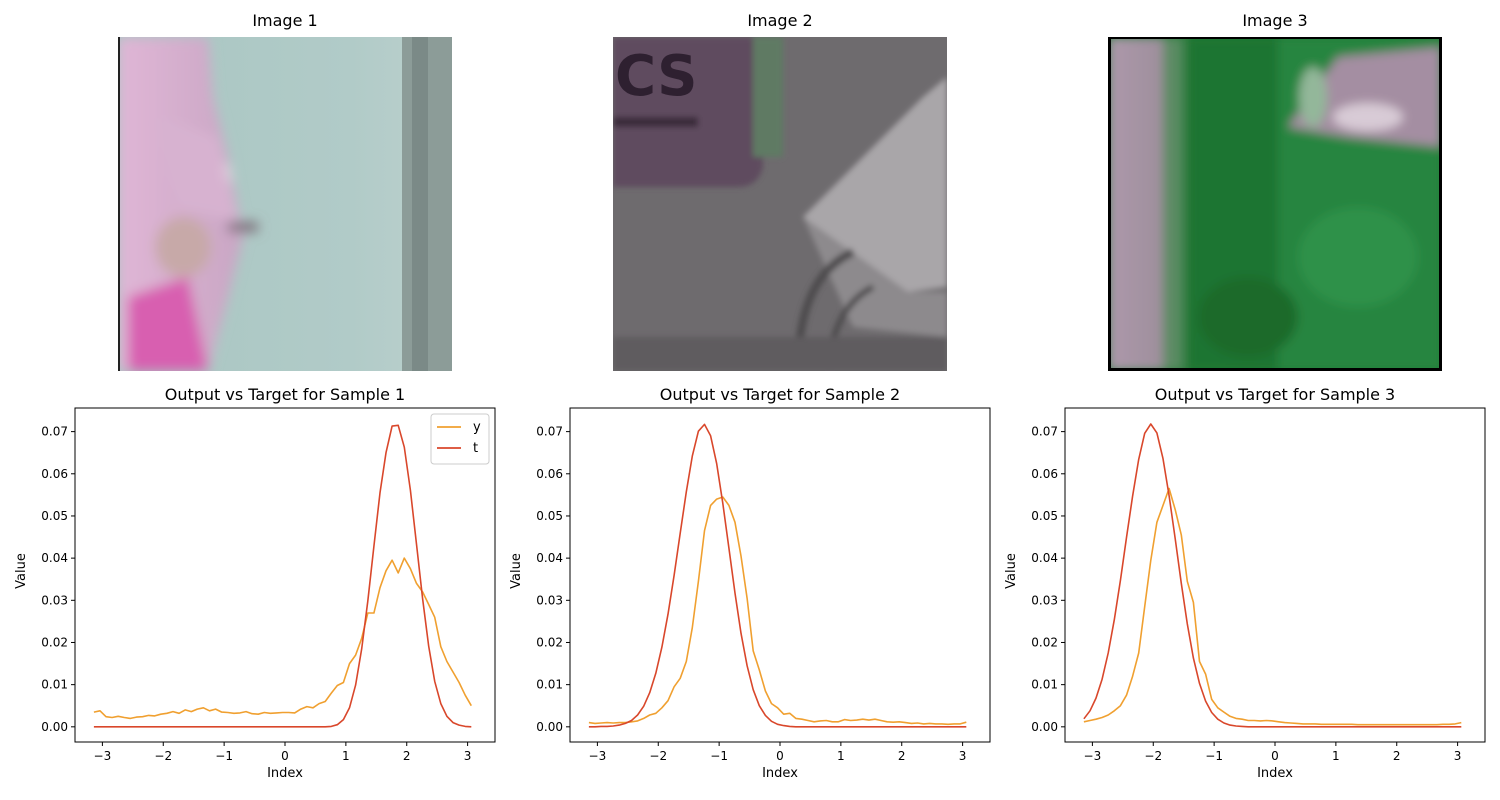 Image resolution: width=1500 pixels, height=800 pixels. I want to click on image-2: CS, so click(780, 204).